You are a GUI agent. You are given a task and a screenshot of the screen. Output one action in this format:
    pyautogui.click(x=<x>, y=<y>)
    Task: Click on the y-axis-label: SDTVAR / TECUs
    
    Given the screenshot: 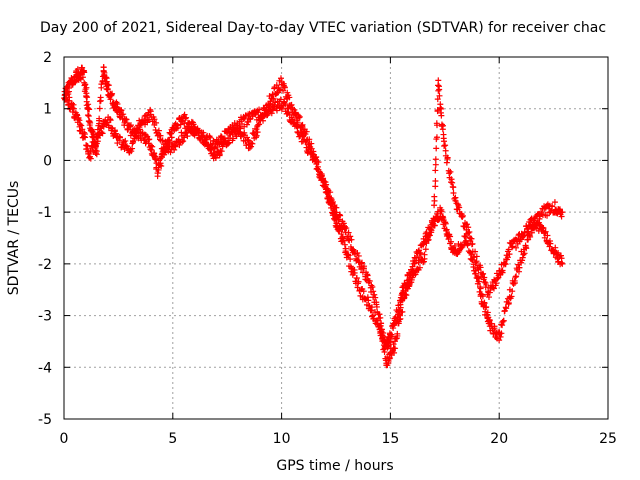 What is the action you would take?
    pyautogui.click(x=14, y=238)
    